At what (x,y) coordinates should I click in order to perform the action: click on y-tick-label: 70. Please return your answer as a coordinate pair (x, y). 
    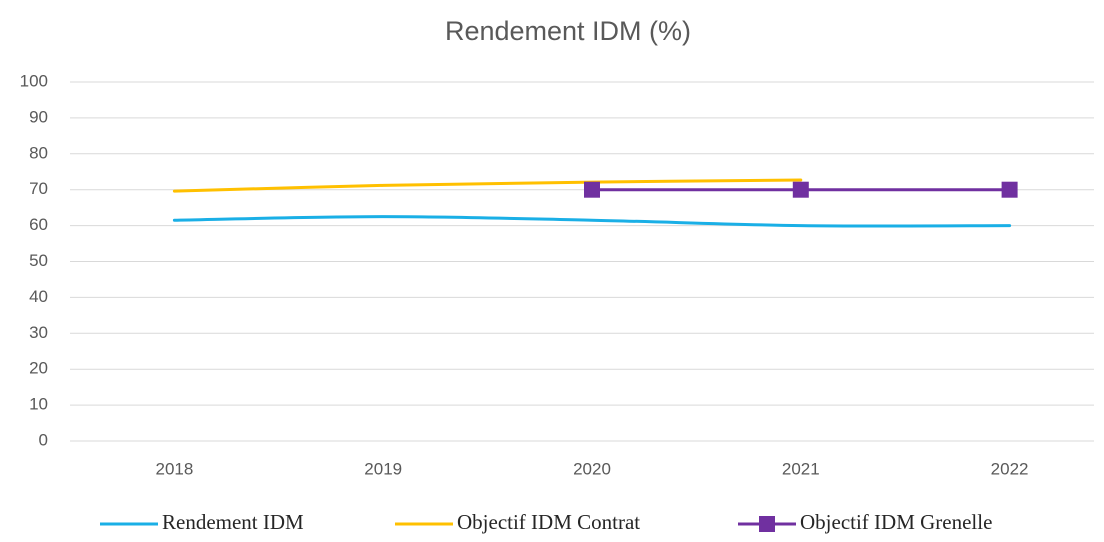
    Looking at the image, I should click on (38, 188).